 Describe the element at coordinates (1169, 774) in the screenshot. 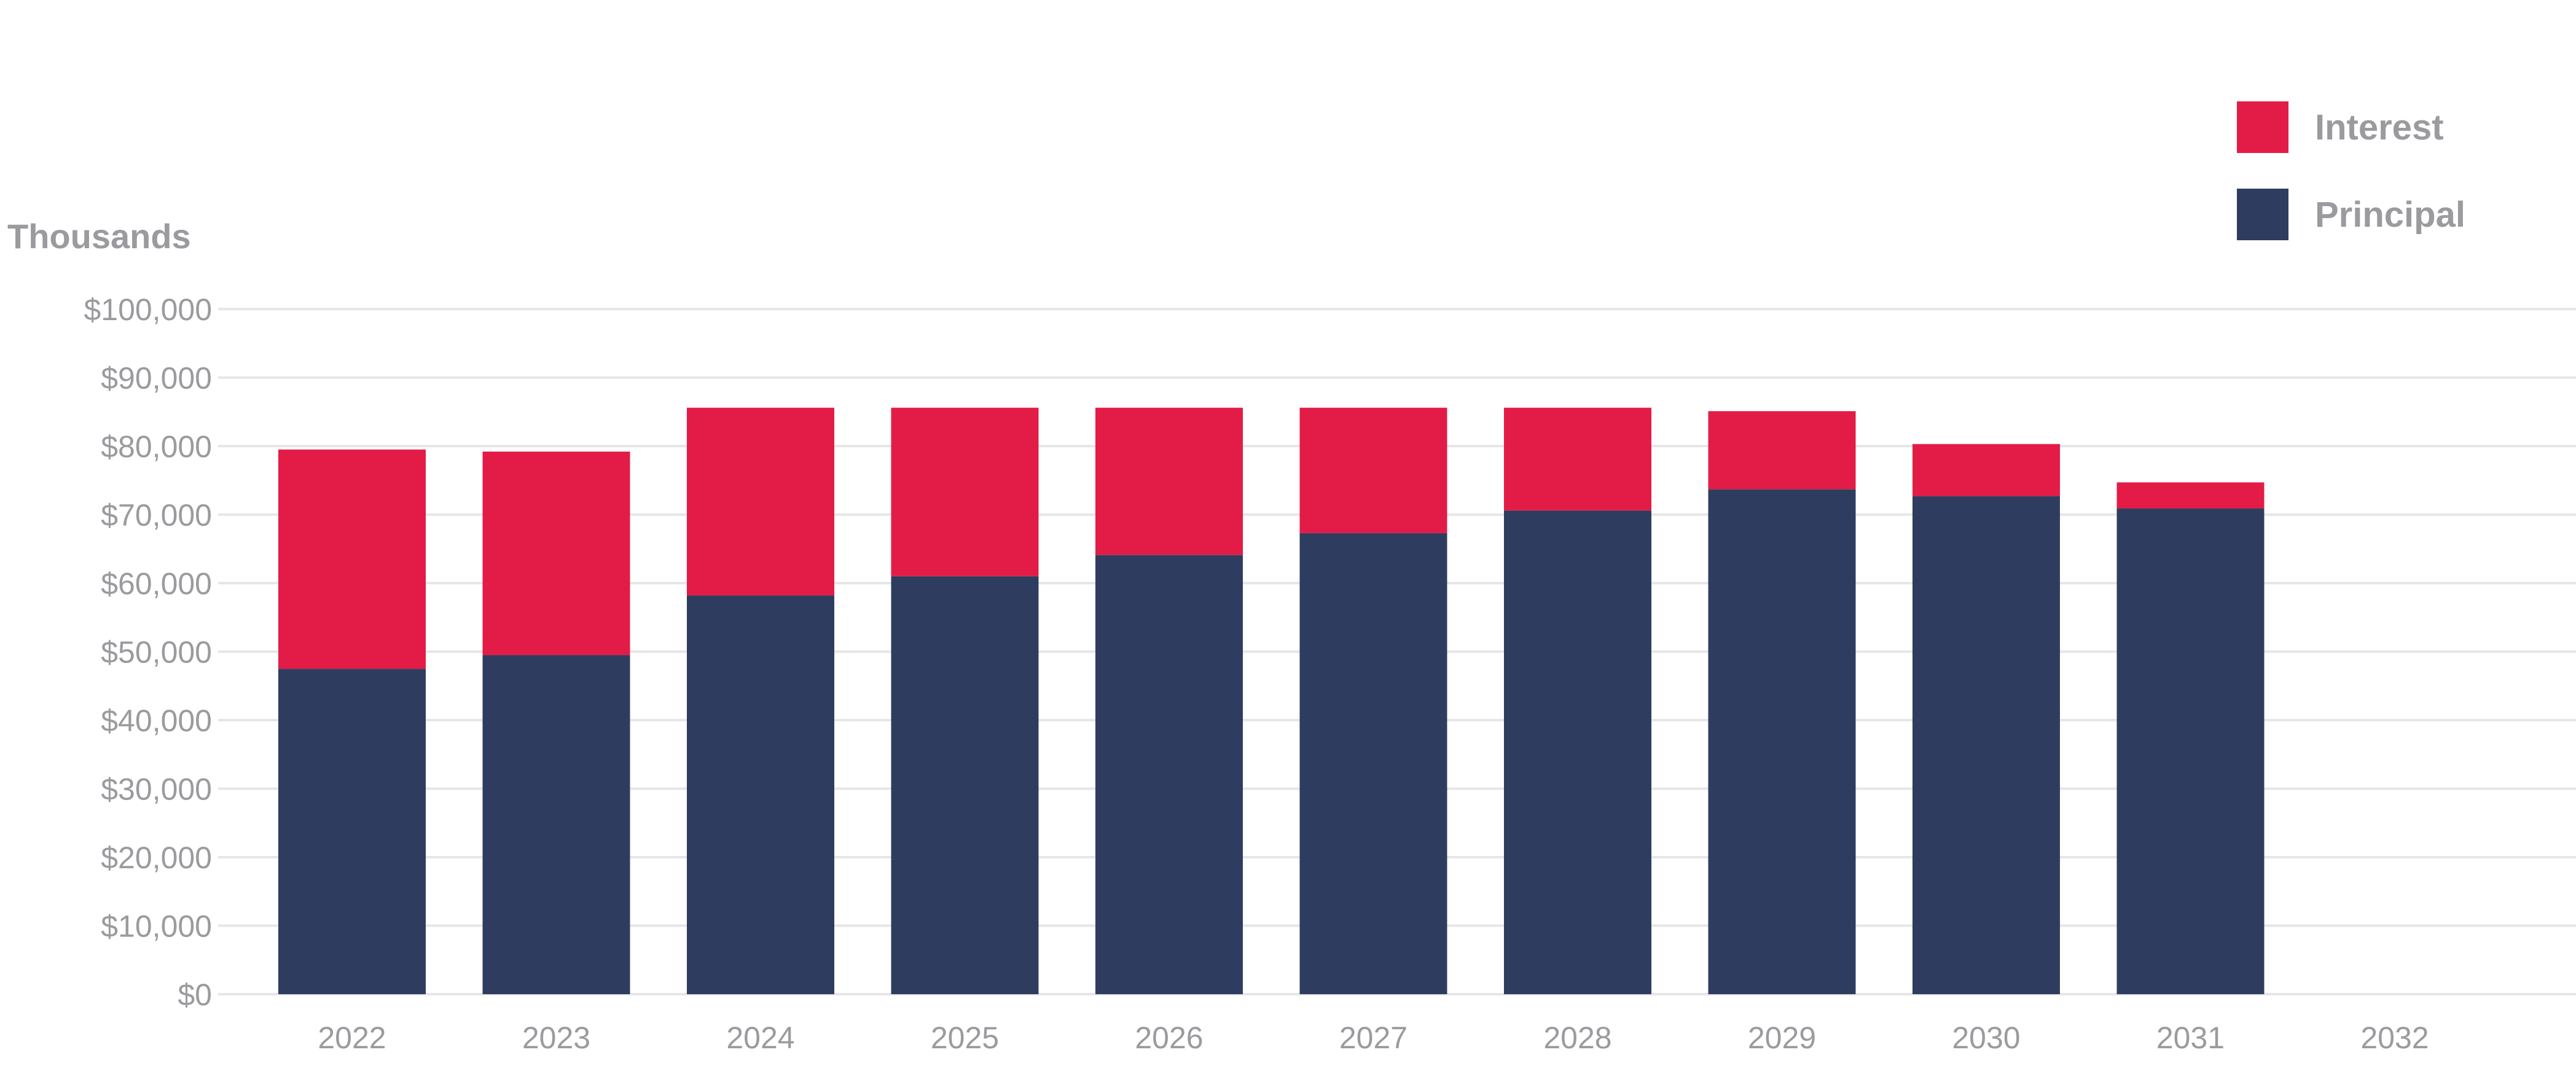

I see `bar-principal-2026` at that location.